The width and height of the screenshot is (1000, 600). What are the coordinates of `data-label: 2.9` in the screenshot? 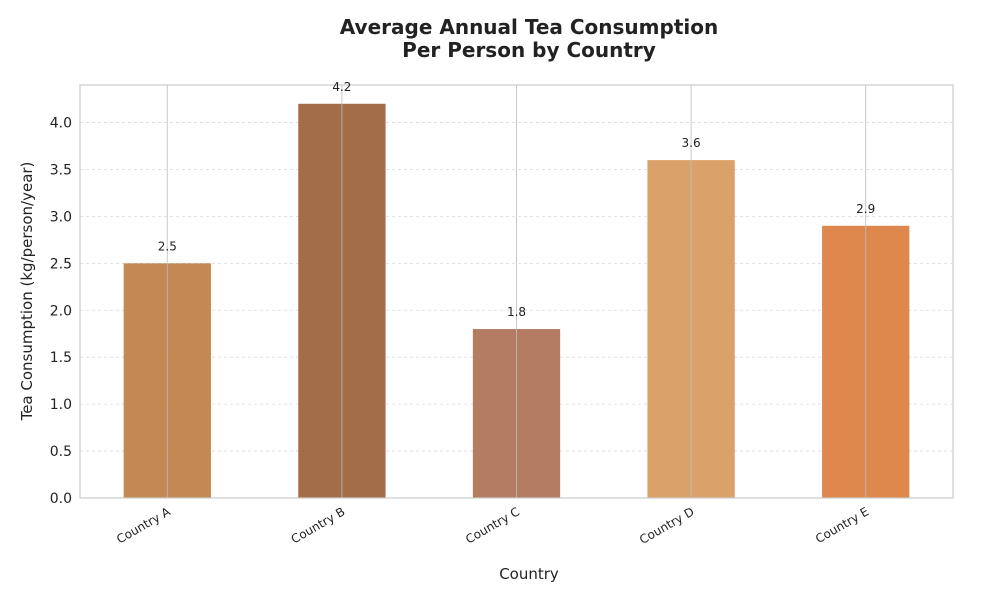 It's located at (865, 209).